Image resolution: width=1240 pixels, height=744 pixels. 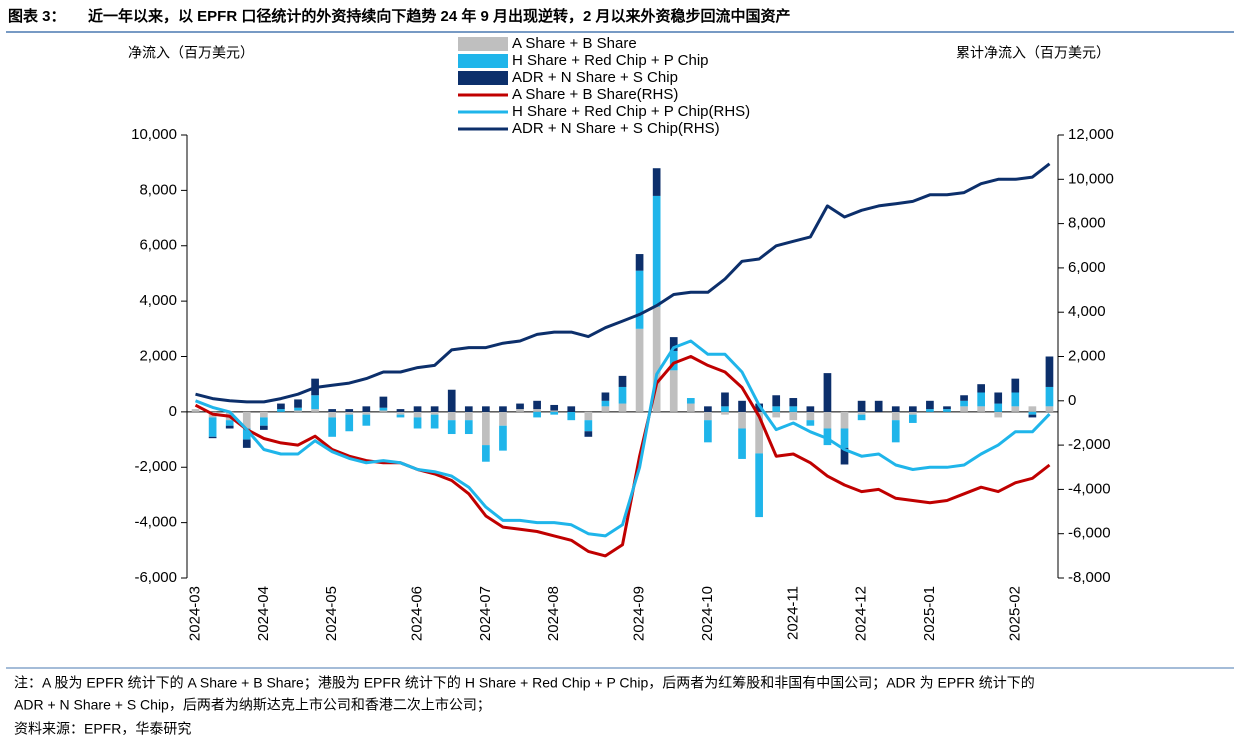 What do you see at coordinates (158, 355) in the screenshot?
I see `y-tick-label: 2,000` at bounding box center [158, 355].